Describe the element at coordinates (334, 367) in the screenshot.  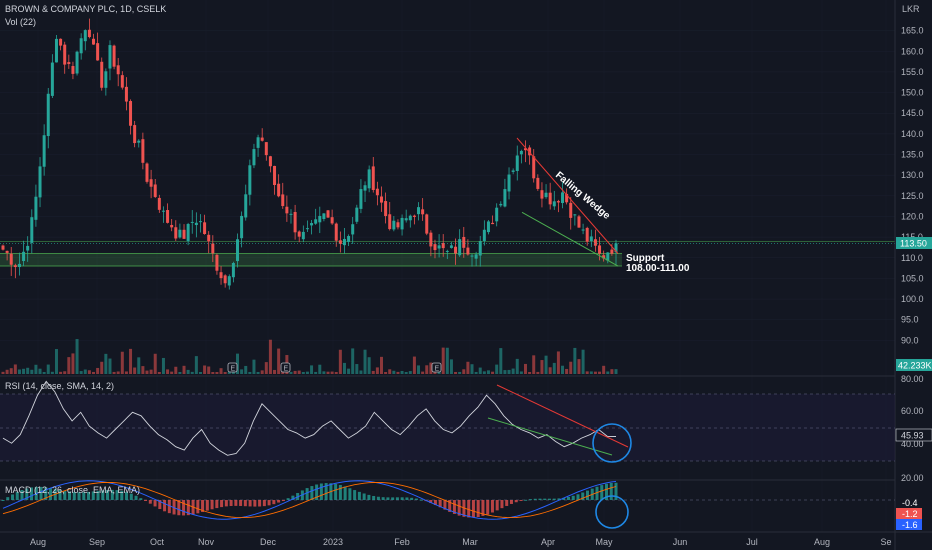
I see `earnings-markers: E E E` at that location.